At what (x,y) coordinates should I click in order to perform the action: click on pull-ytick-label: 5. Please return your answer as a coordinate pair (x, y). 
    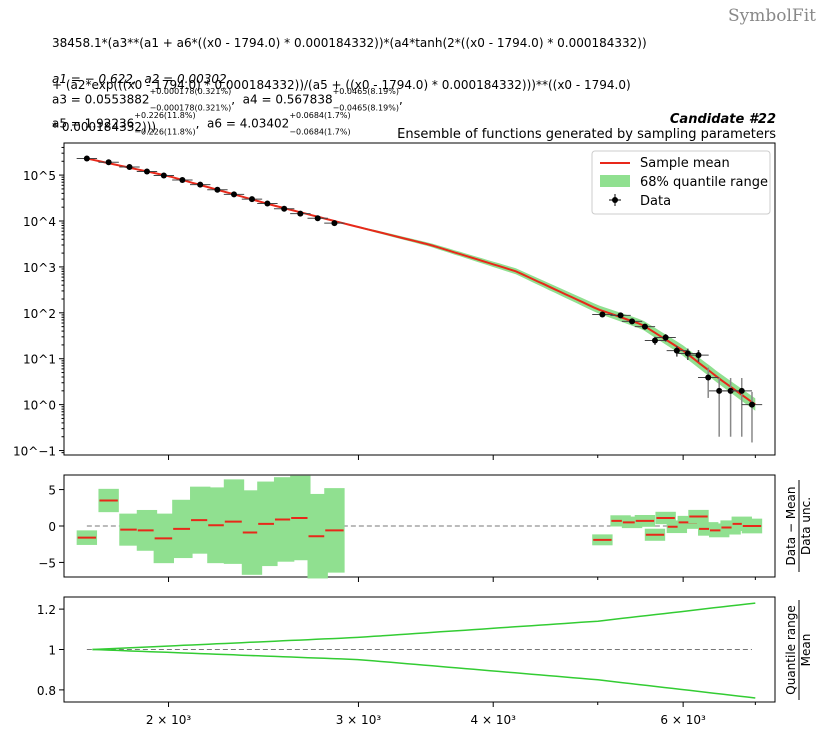
    Looking at the image, I should click on (52, 491).